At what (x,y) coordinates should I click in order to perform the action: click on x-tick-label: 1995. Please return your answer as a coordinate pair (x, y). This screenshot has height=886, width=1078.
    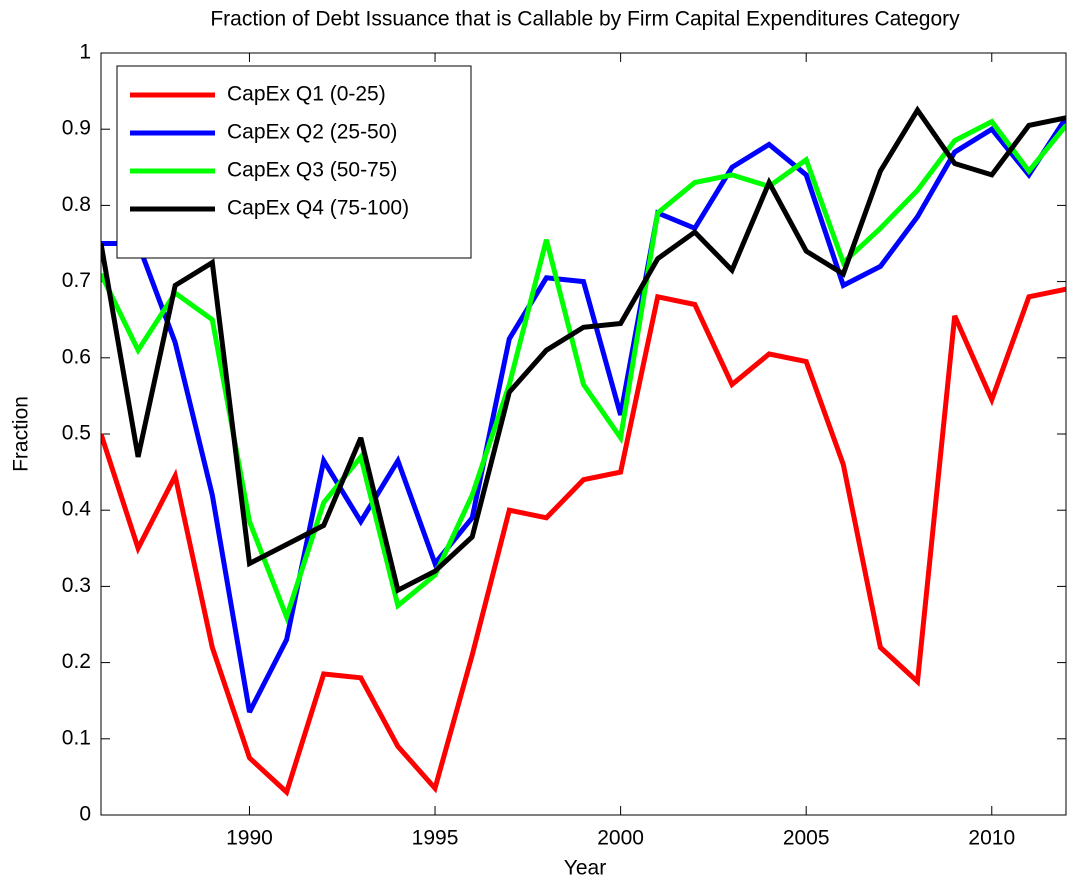
    Looking at the image, I should click on (435, 838).